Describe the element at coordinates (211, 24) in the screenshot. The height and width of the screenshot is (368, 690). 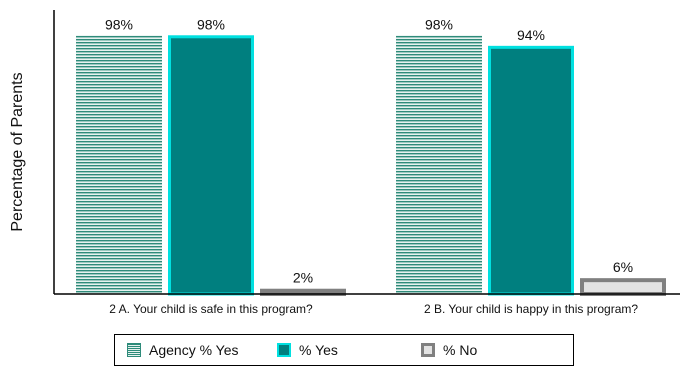
I see `data-label-yes-1: 98%` at that location.